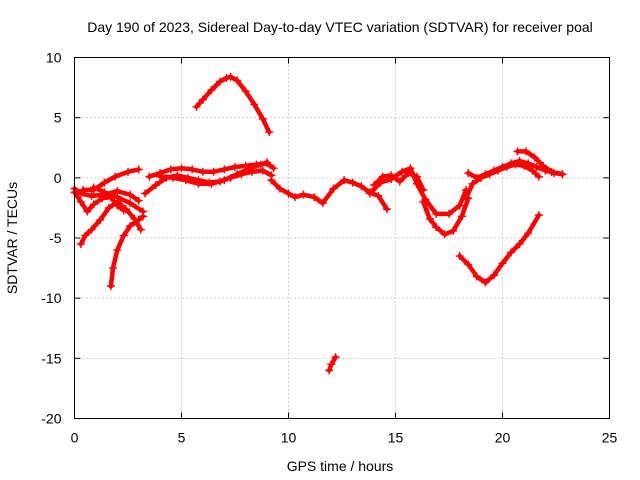 The height and width of the screenshot is (480, 640). What do you see at coordinates (51, 419) in the screenshot?
I see `y-tick-label: -20` at bounding box center [51, 419].